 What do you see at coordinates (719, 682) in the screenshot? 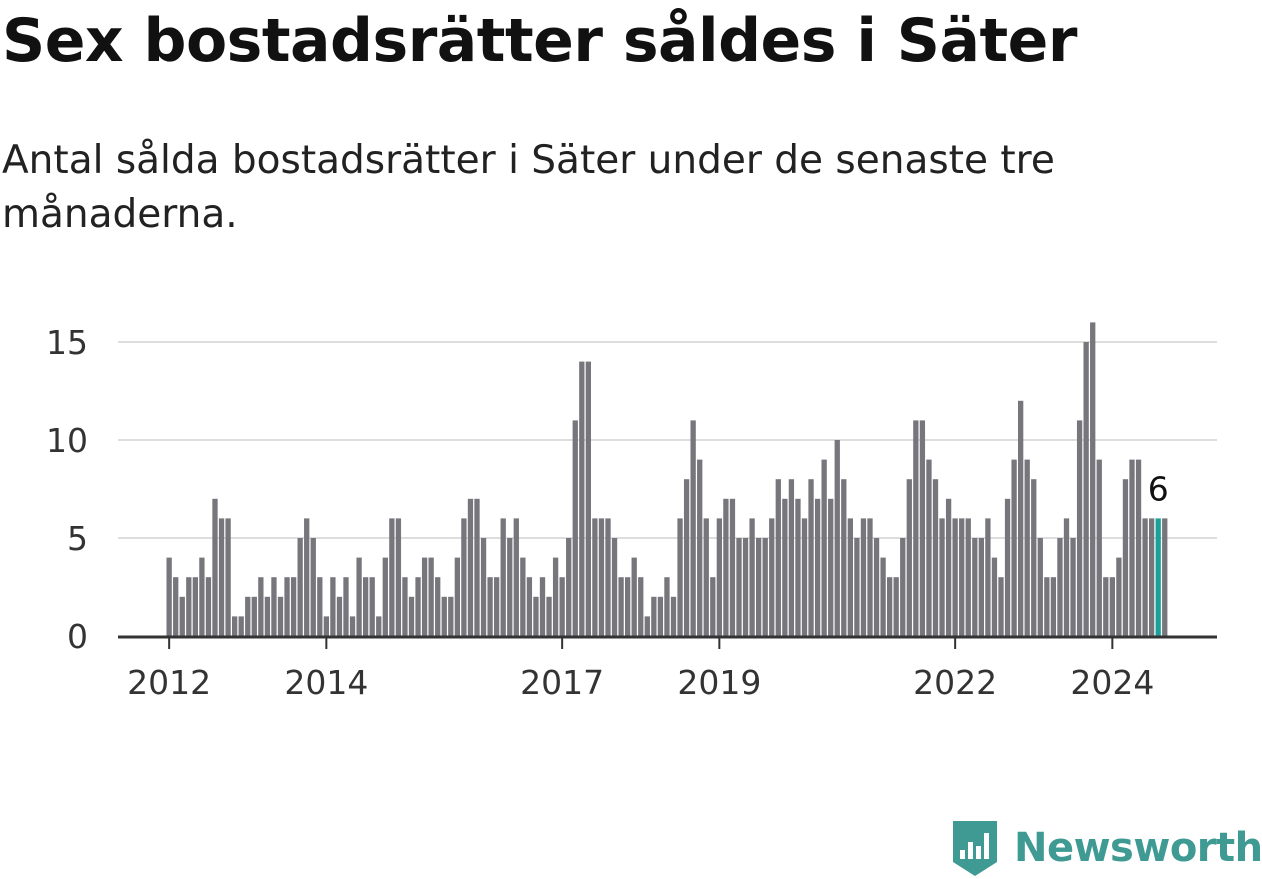
I see `x-tick-label: 2019` at bounding box center [719, 682].